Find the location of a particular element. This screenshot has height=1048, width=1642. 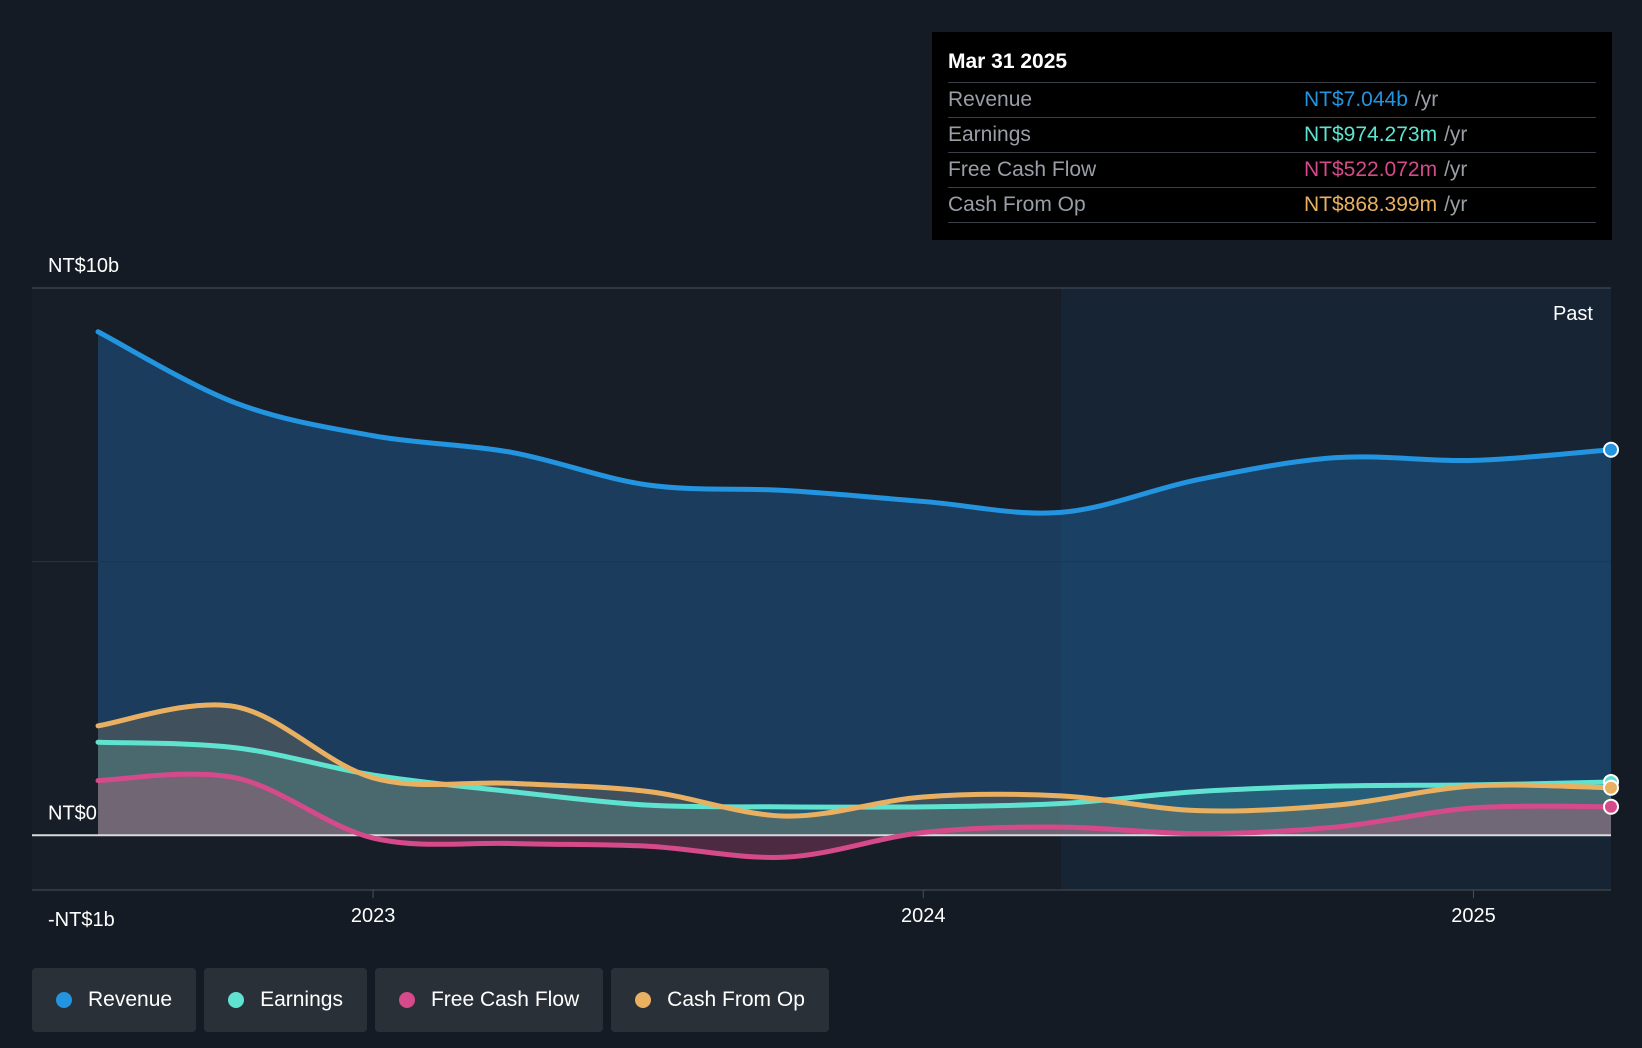

y-tick-label: NT$10b is located at coordinates (83, 266).